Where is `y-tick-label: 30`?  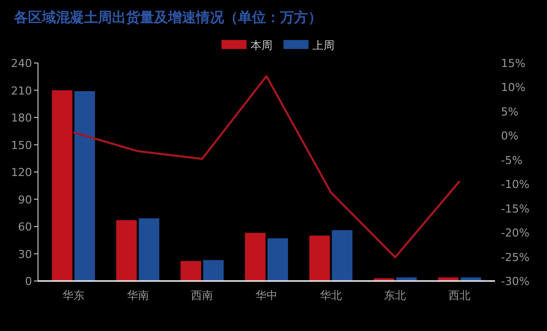 y-tick-label: 30 is located at coordinates (25, 254).